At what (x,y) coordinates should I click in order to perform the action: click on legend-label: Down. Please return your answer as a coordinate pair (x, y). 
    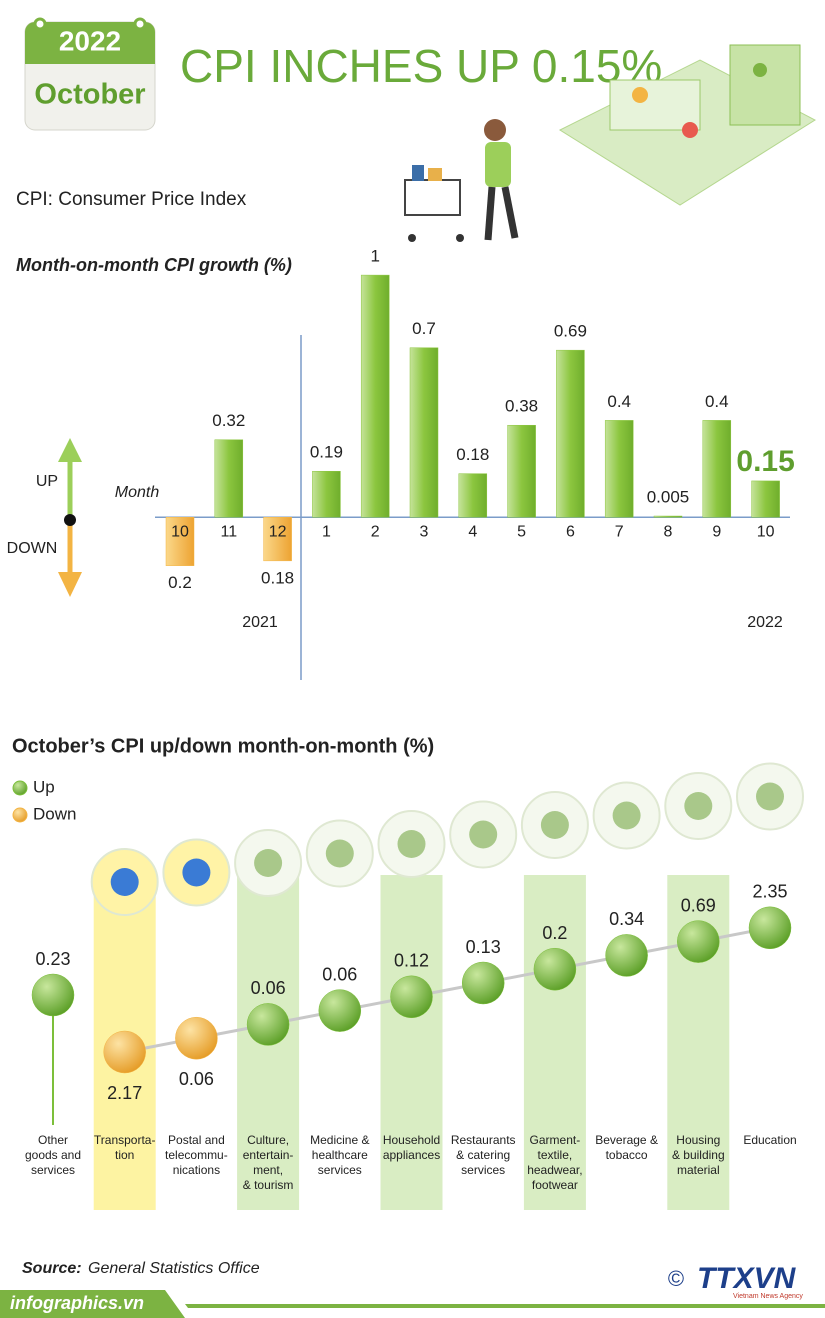
    Looking at the image, I should click on (54, 813).